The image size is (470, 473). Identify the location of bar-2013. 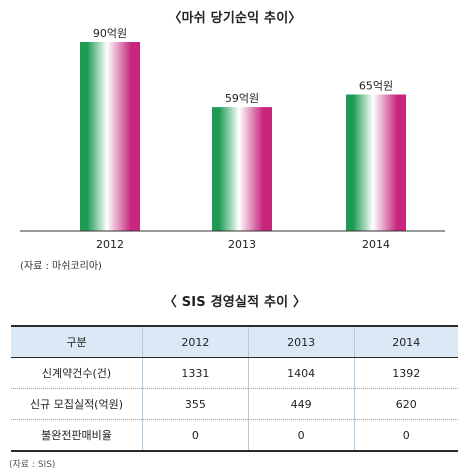
(242, 169).